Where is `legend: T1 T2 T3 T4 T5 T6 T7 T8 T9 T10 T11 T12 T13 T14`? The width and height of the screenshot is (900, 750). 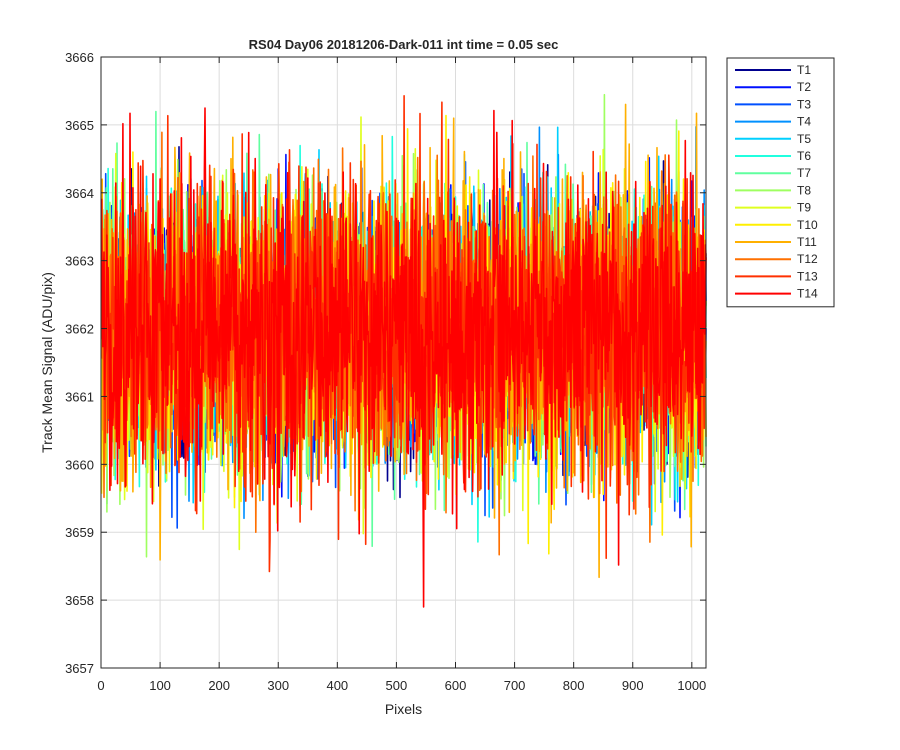
legend: T1 T2 T3 T4 T5 T6 T7 T8 T9 T10 T11 T12 T13 T14 is located at coordinates (780, 182).